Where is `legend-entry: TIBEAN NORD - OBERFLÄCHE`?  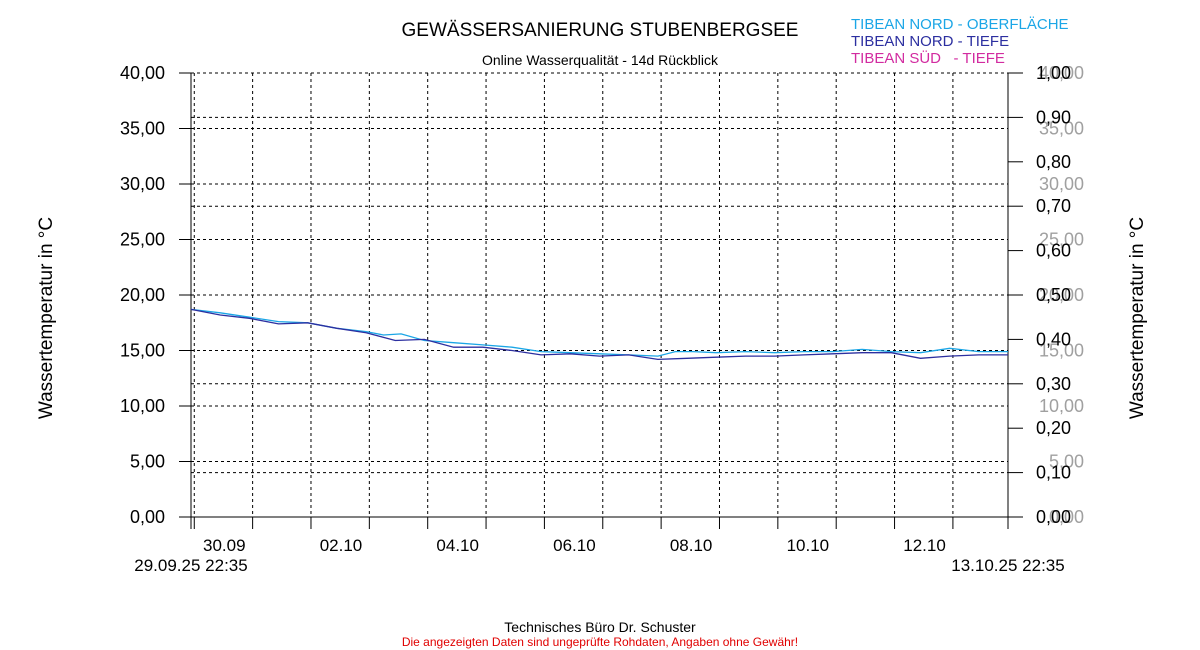 legend-entry: TIBEAN NORD - OBERFLÄCHE is located at coordinates (960, 24).